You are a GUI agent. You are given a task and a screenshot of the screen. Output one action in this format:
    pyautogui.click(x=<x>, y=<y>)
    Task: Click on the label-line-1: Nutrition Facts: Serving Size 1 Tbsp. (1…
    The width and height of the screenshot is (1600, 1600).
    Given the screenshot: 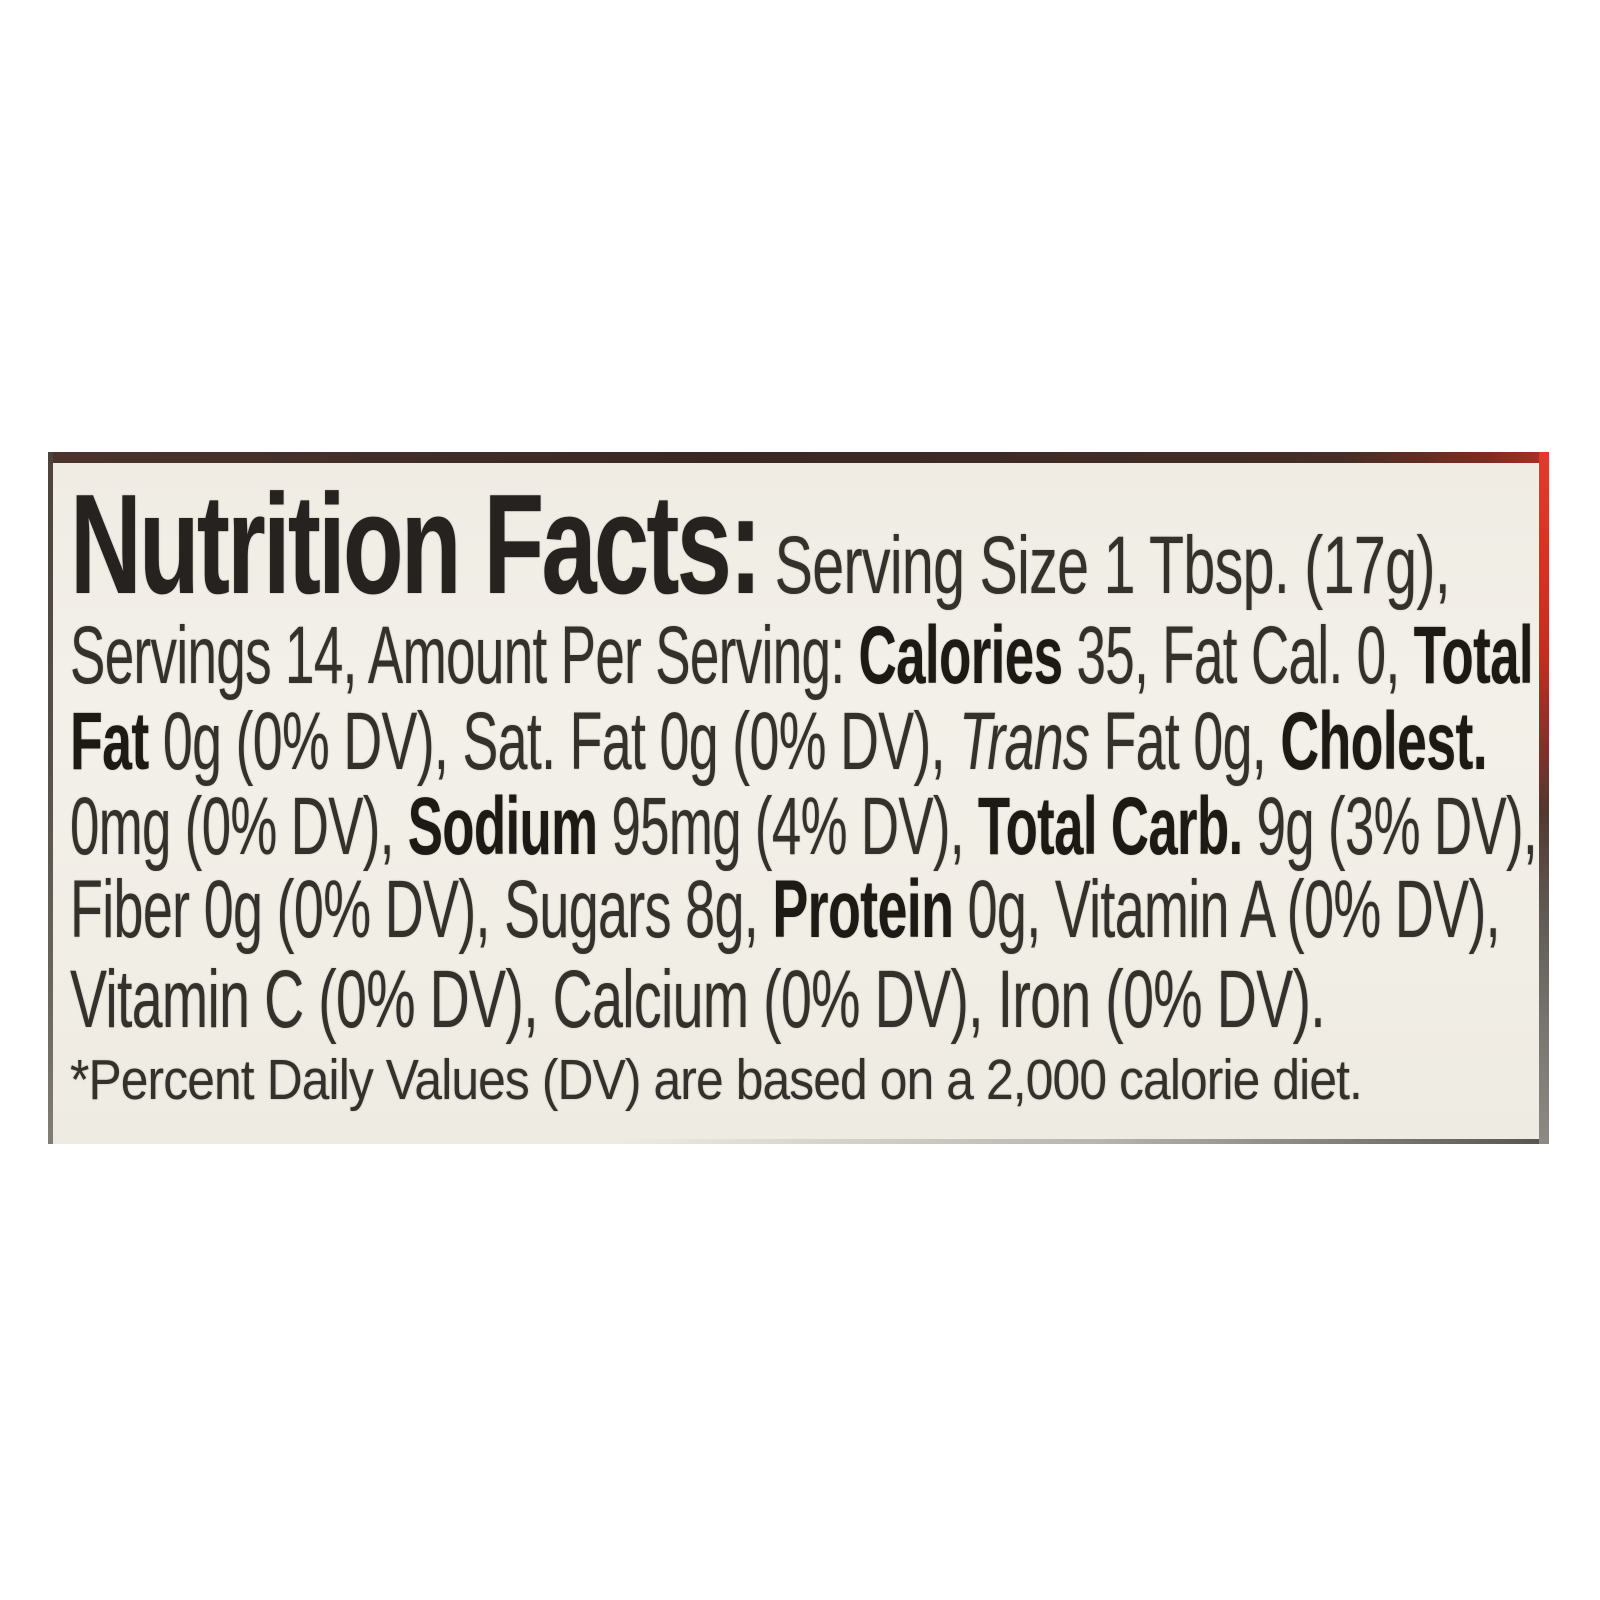 What is the action you would take?
    pyautogui.click(x=760, y=545)
    